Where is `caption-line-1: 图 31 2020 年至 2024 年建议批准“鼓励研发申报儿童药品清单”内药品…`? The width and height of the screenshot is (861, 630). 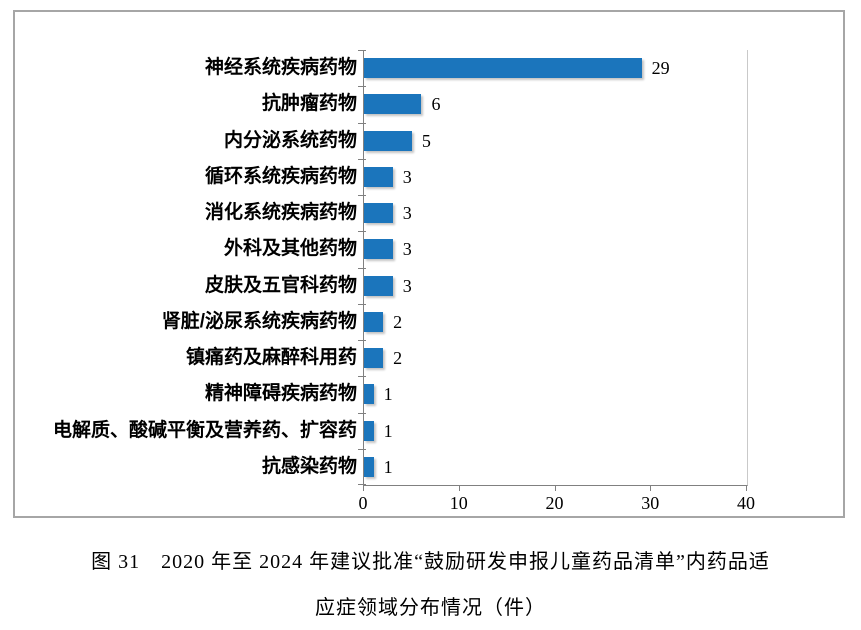 caption-line-1: 图 31 2020 年至 2024 年建议批准“鼓励研发申报儿童药品清单”内药品… is located at coordinates (430, 562).